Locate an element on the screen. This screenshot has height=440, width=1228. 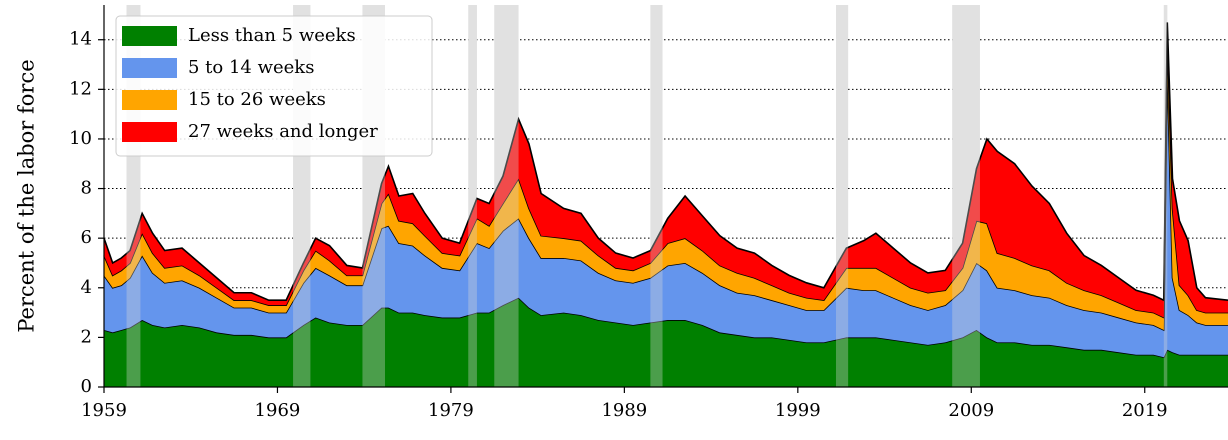
x-tick-label: 1979 is located at coordinates (451, 410).